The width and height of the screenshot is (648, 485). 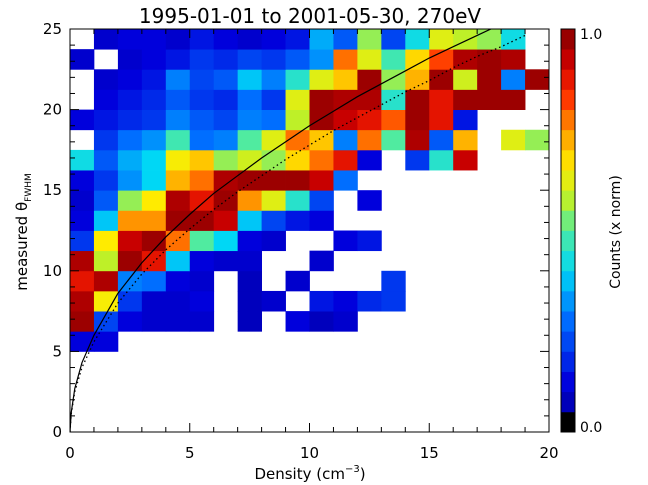 I want to click on y-tick-label: 15, so click(x=52, y=190).